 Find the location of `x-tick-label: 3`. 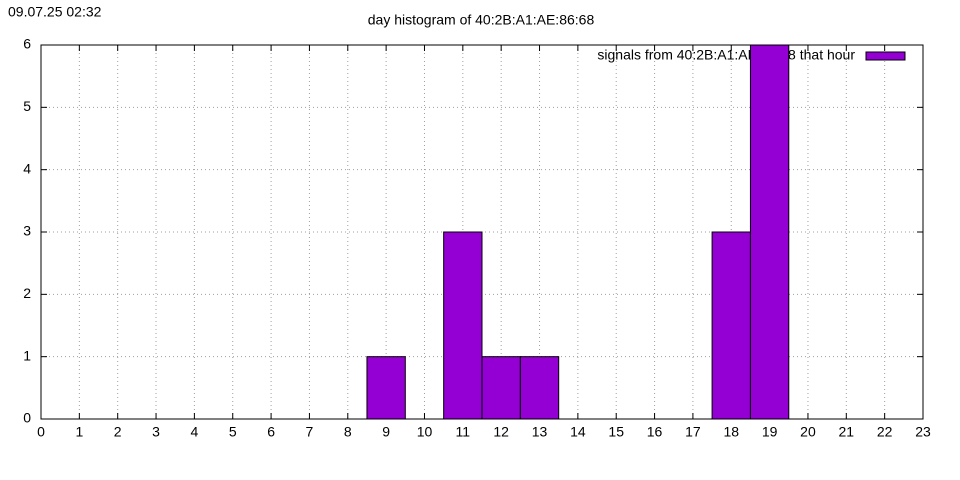

x-tick-label: 3 is located at coordinates (156, 432).